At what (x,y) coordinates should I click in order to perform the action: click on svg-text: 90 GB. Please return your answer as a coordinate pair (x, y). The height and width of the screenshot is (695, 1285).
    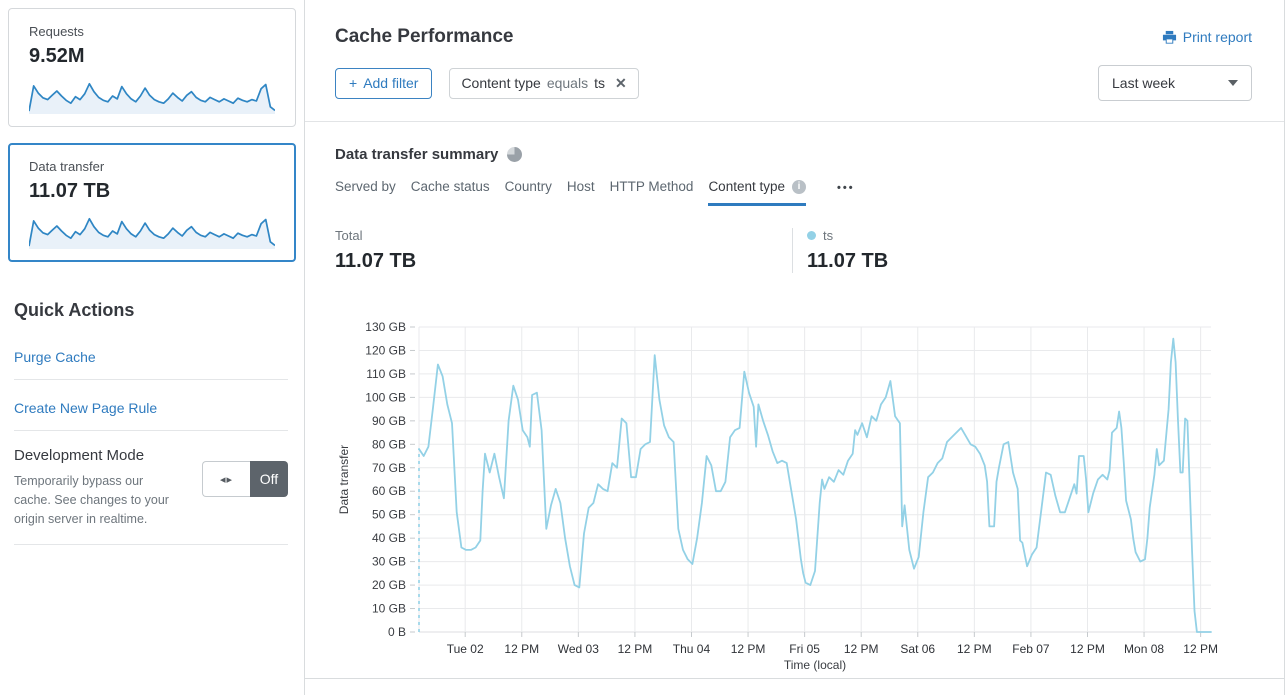
    Looking at the image, I should click on (389, 421).